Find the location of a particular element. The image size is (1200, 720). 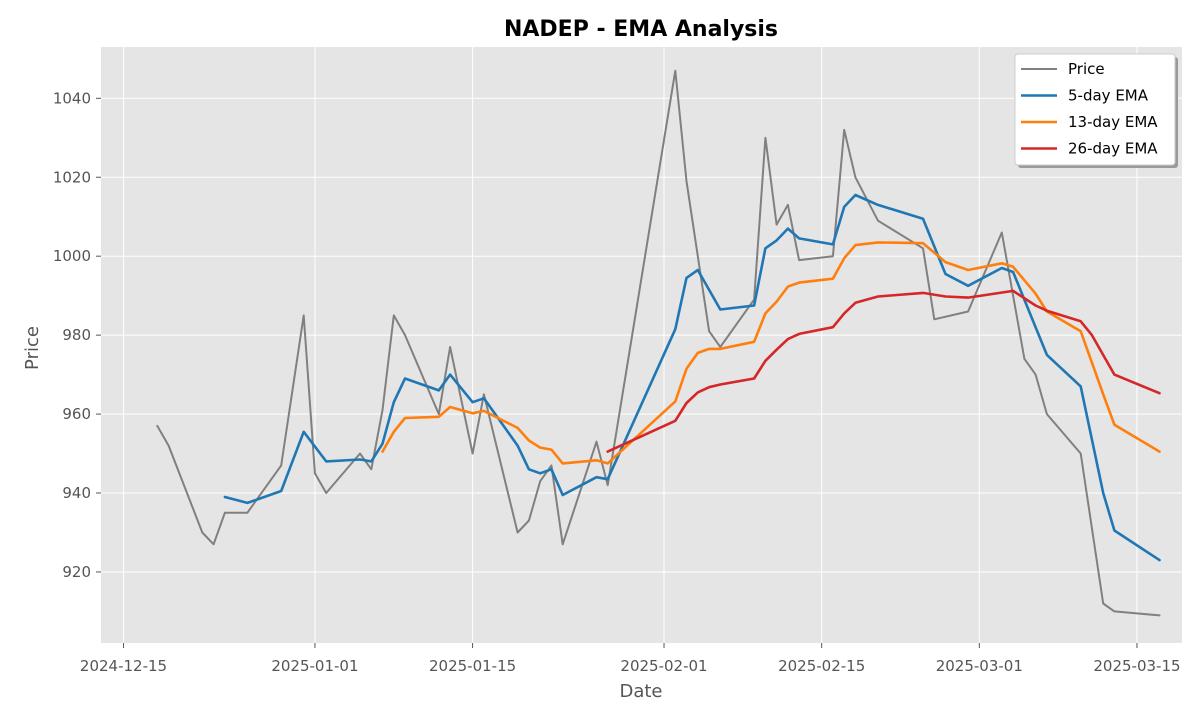

y-tick-label: 940 is located at coordinates (76, 493).